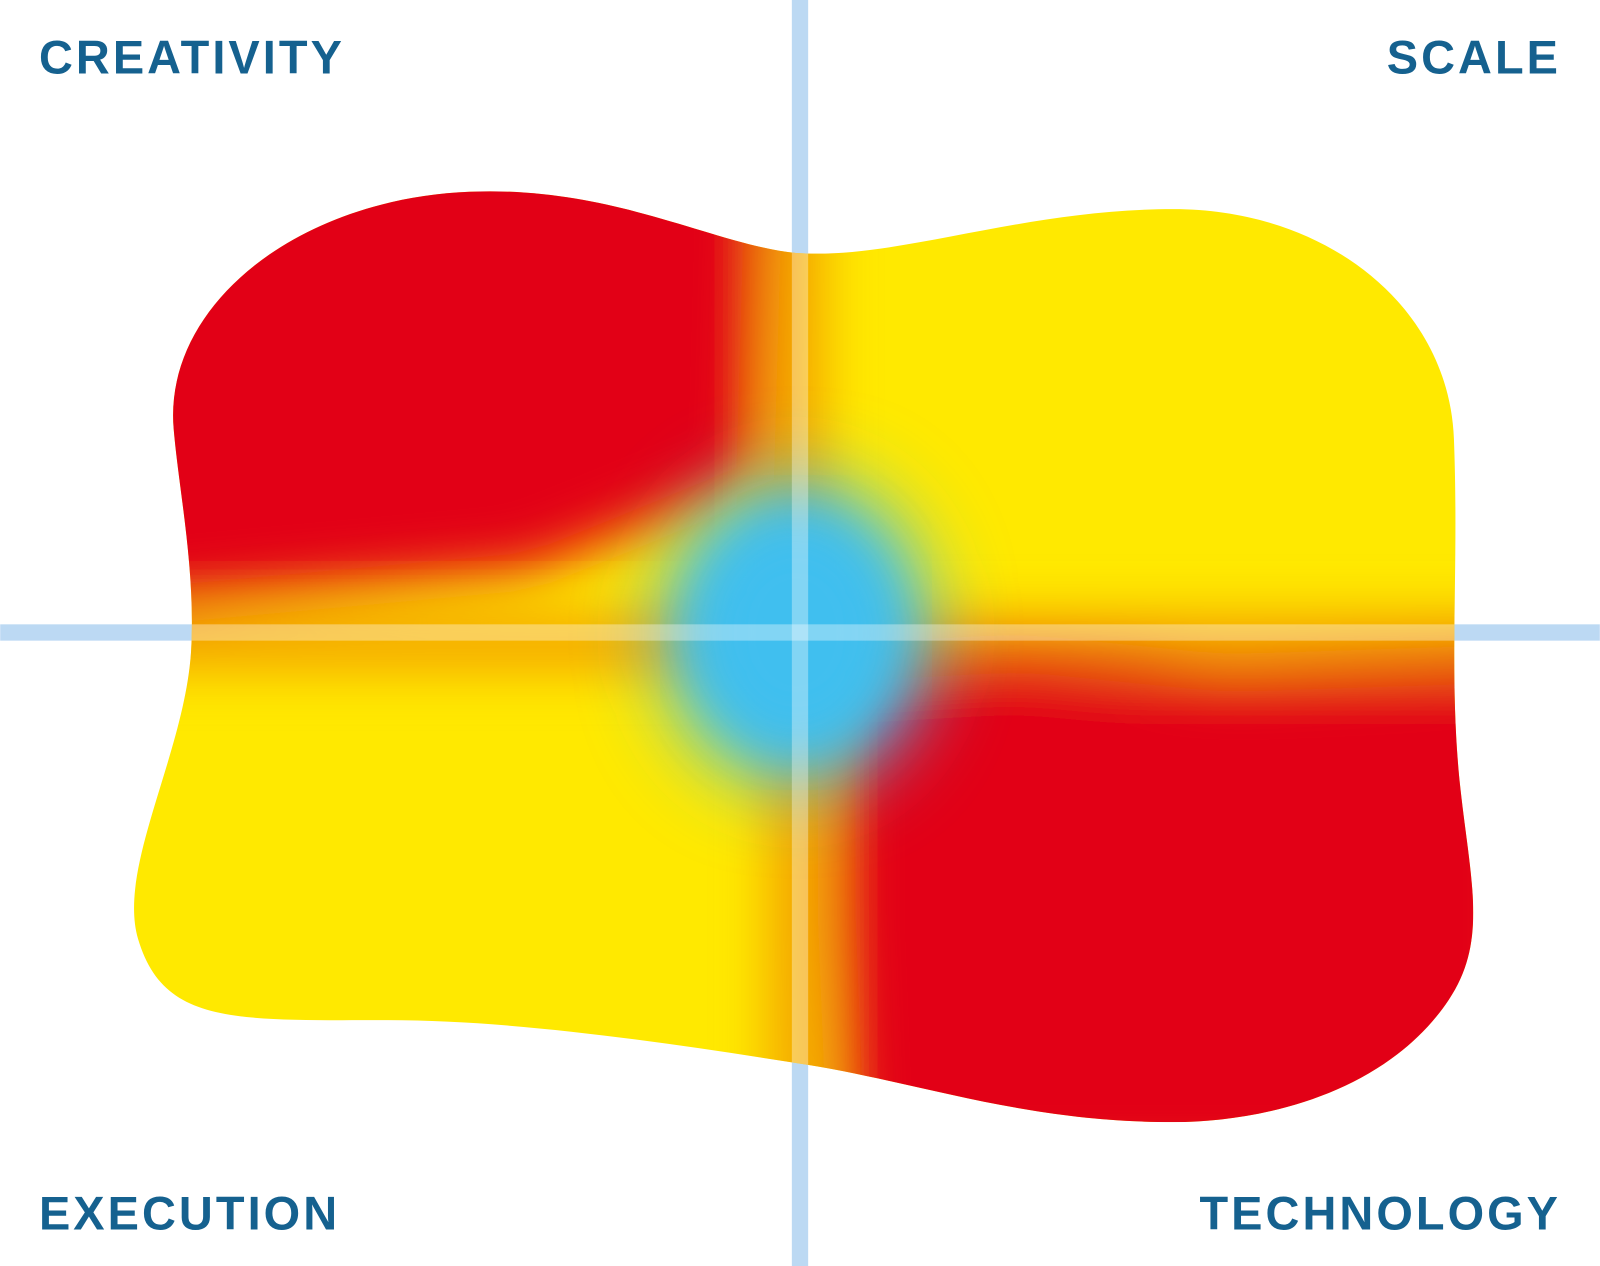 Image resolution: width=1600 pixels, height=1266 pixels. I want to click on red-region, so click(1155, 887).